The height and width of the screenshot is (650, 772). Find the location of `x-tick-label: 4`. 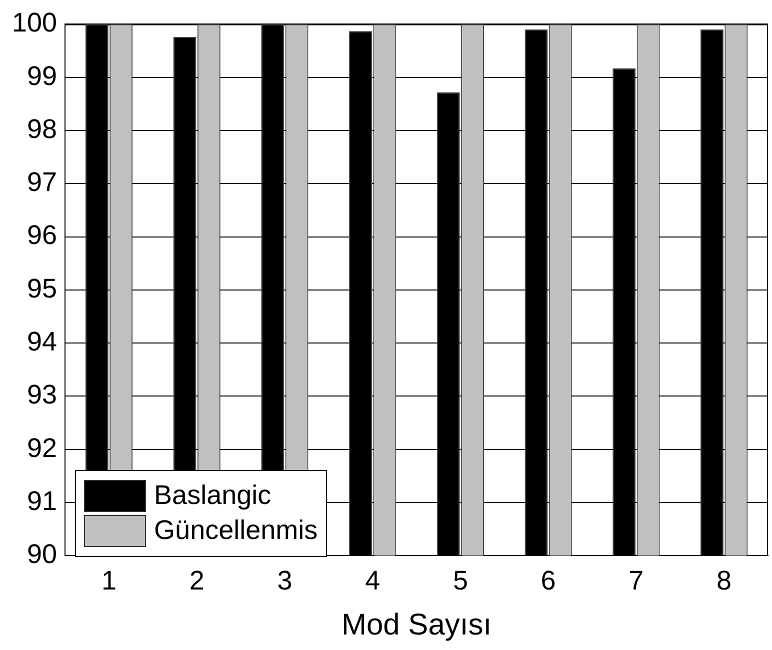

x-tick-label: 4 is located at coordinates (372, 580).